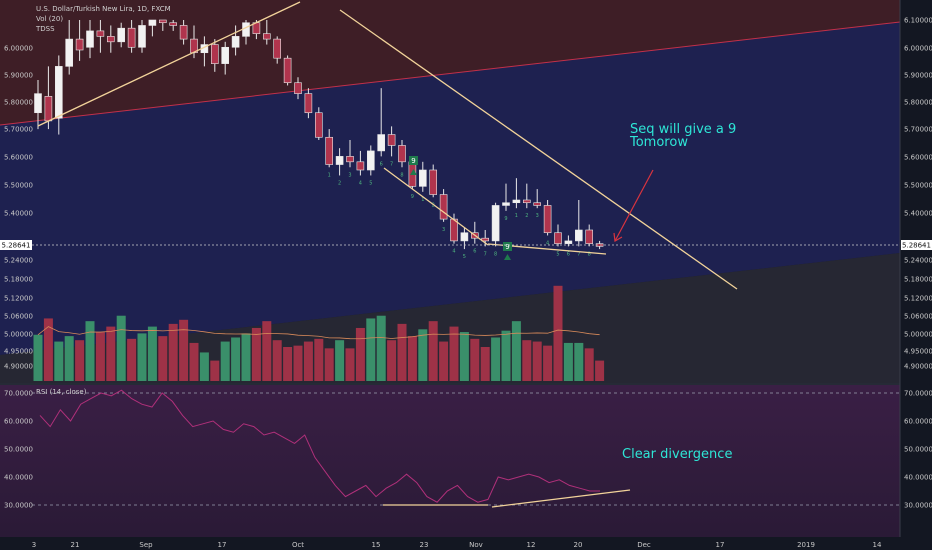 The width and height of the screenshot is (932, 550). Describe the element at coordinates (18, 158) in the screenshot. I see `price-tick-label-left: 5.60000` at that location.